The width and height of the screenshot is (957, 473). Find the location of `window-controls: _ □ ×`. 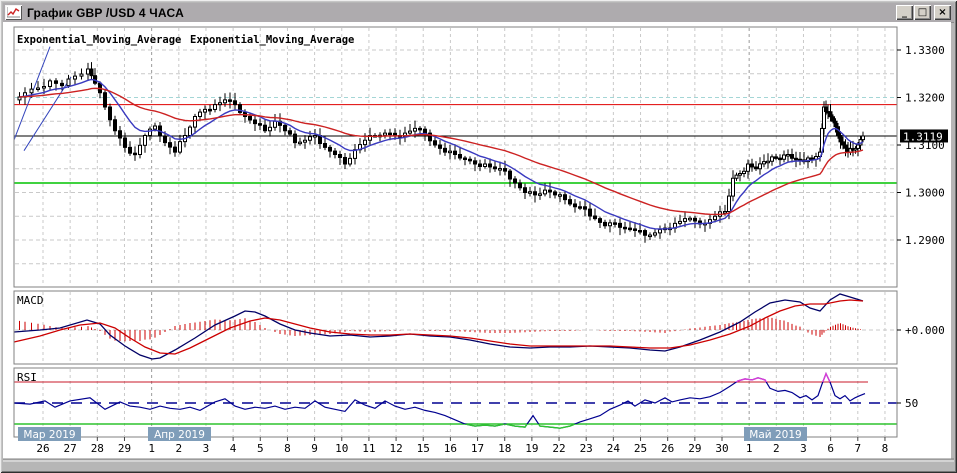

window-controls: _ □ × is located at coordinates (923, 12).